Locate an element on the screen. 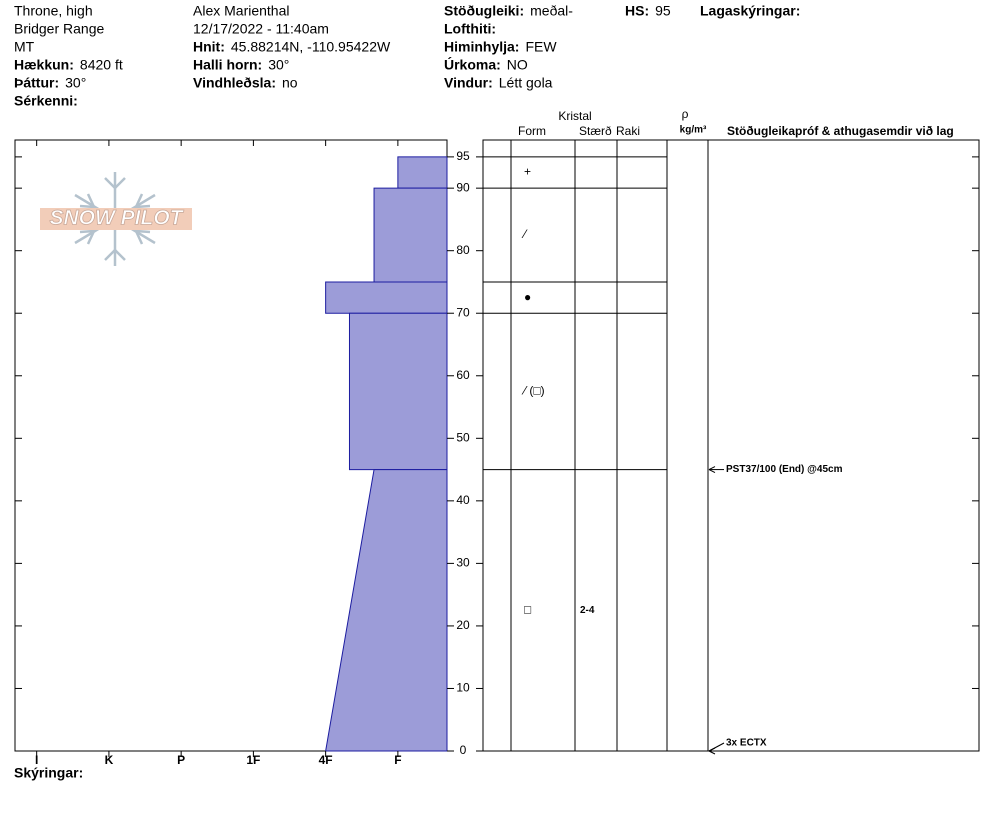  field-label: Vindur: is located at coordinates (468, 83).